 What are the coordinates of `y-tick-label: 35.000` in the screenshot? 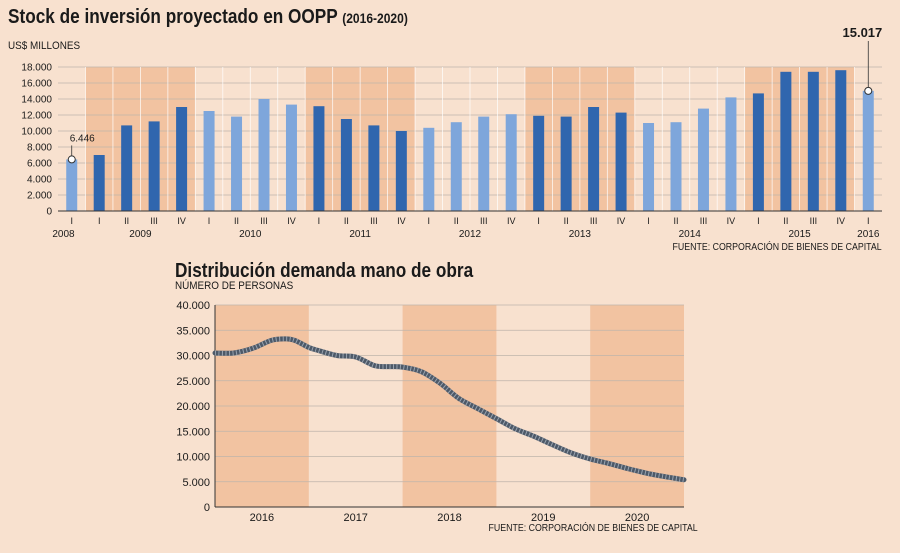 It's located at (193, 331).